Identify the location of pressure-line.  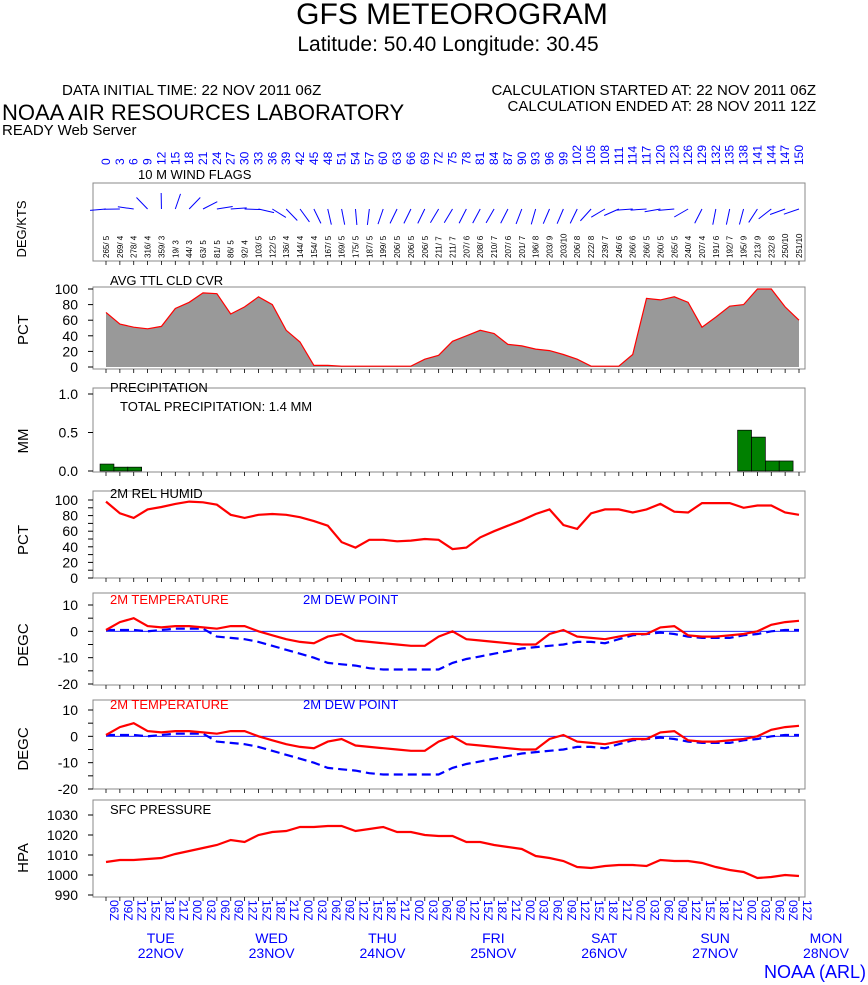
(452, 852).